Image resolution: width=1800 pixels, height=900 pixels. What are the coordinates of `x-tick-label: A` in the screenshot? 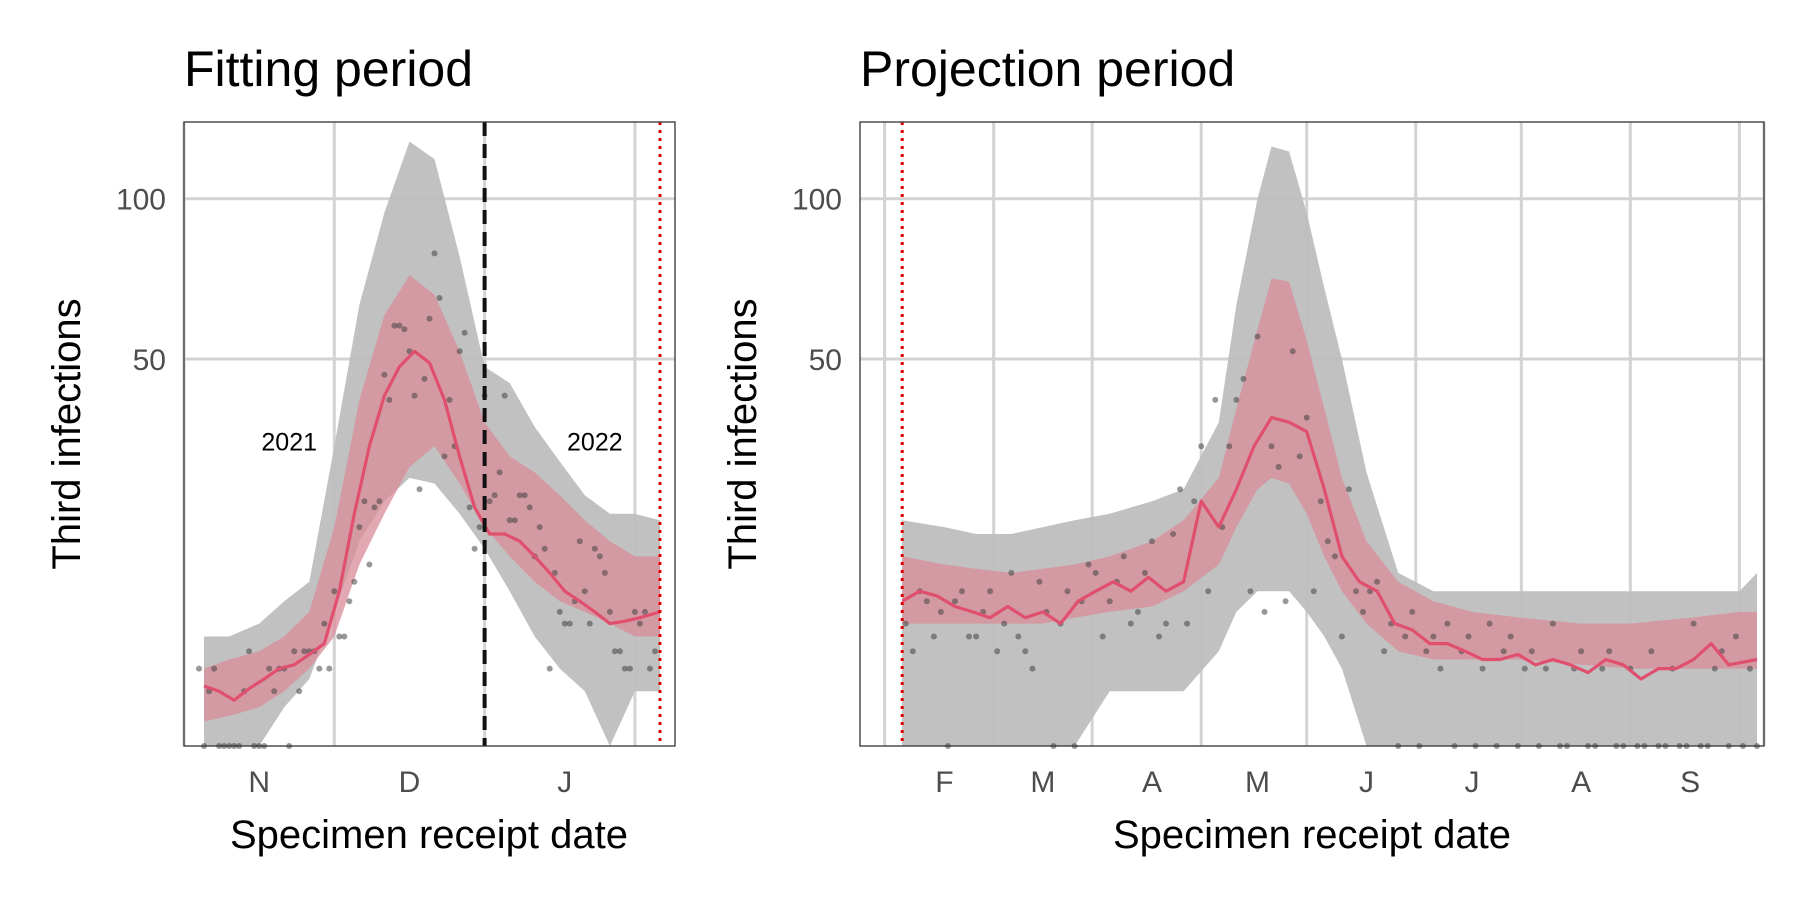 It's located at (1152, 782).